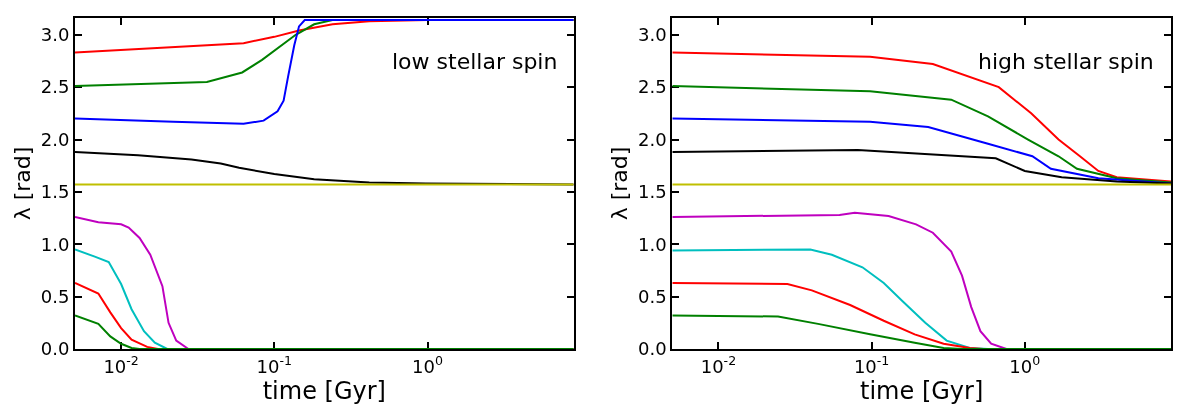 Image resolution: width=1186 pixels, height=419 pixels. I want to click on annotation: high stellar spin, so click(1066, 61).